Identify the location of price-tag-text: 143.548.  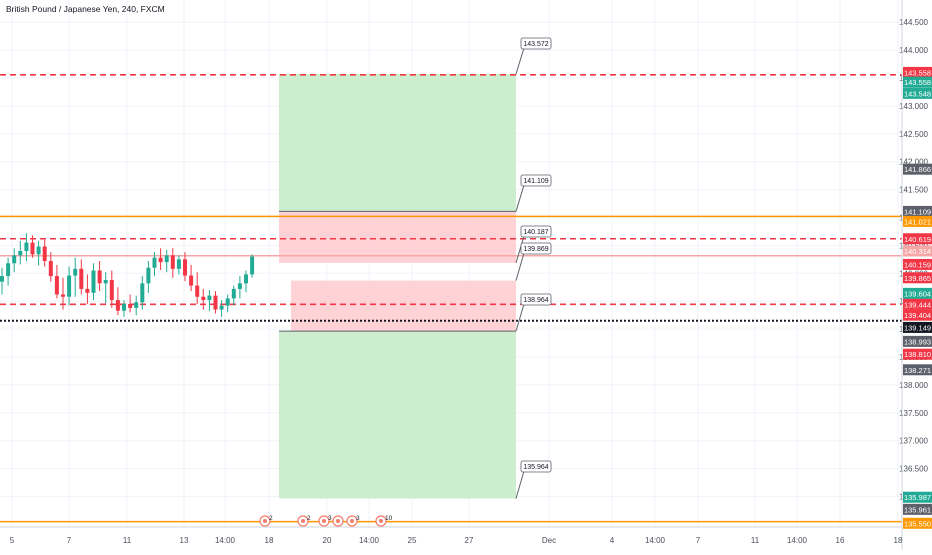
(917, 93).